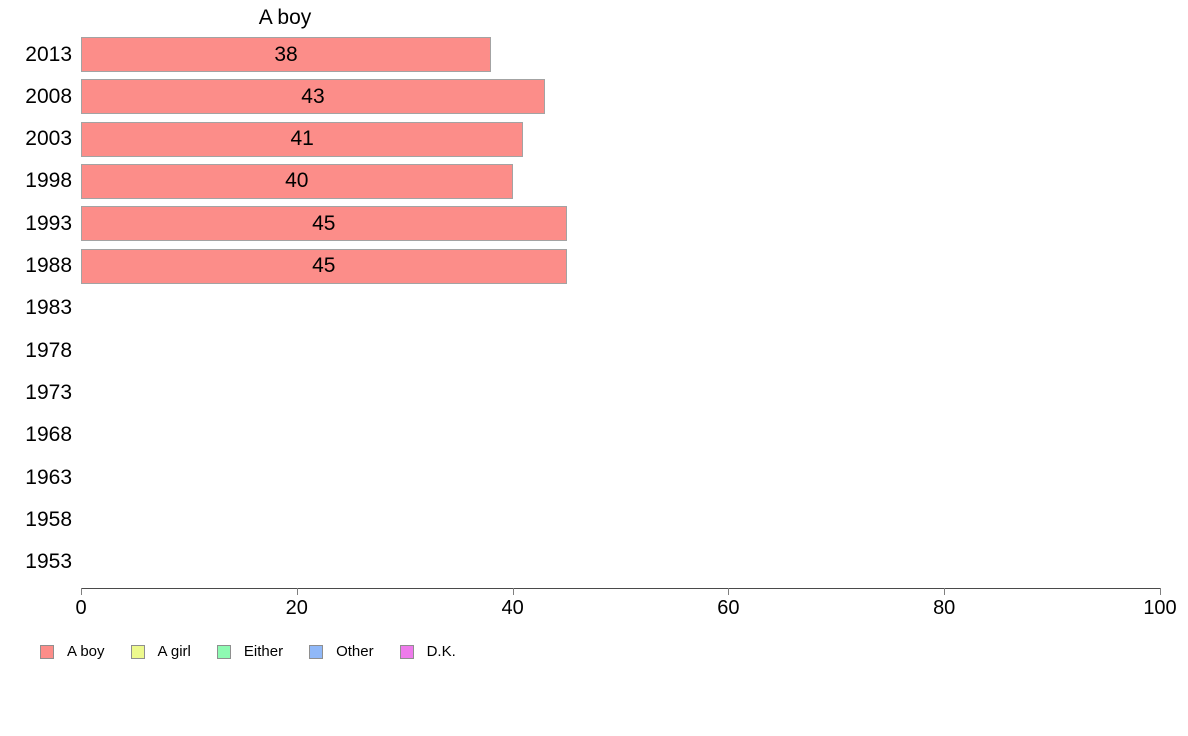 The image size is (1188, 736). I want to click on bar-value-label: 40, so click(297, 181).